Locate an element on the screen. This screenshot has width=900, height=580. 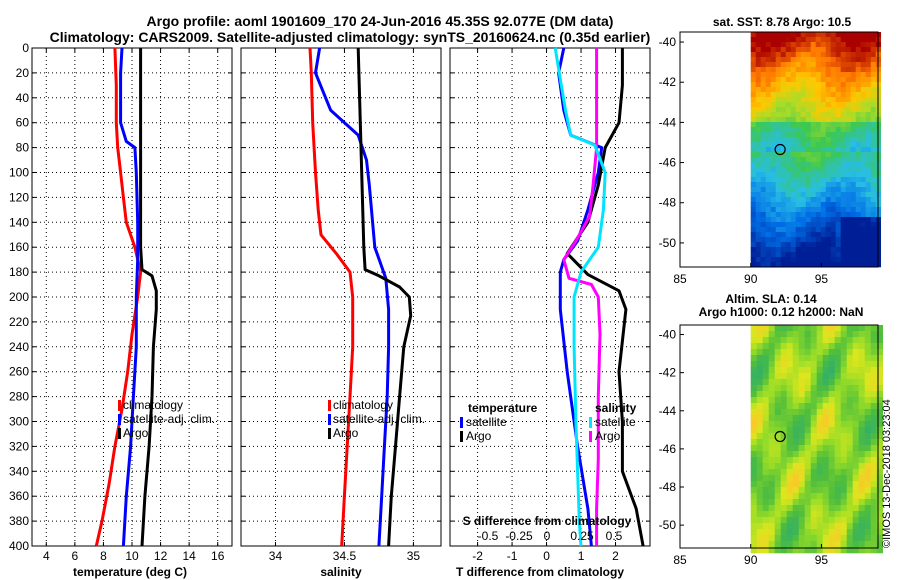
y-tick-label: 380 is located at coordinates (19, 521).